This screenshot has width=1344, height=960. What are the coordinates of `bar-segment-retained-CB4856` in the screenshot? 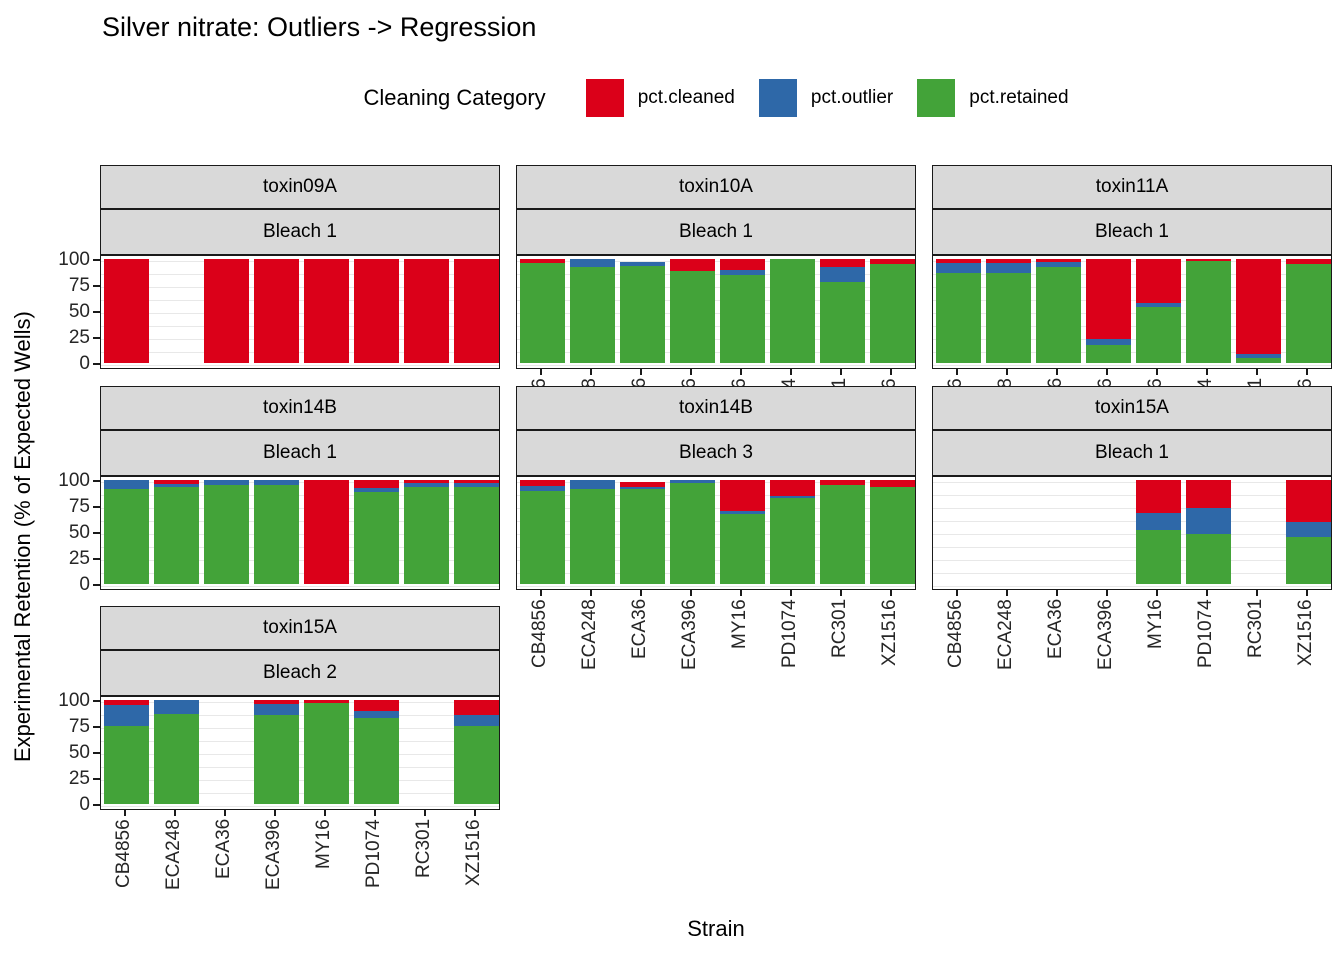 It's located at (126, 765).